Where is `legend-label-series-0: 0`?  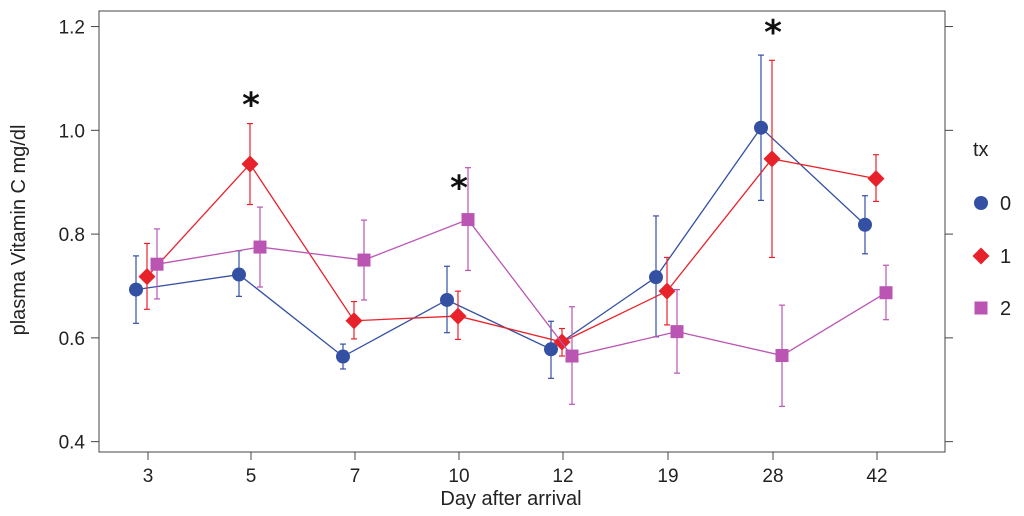 legend-label-series-0: 0 is located at coordinates (1005, 204).